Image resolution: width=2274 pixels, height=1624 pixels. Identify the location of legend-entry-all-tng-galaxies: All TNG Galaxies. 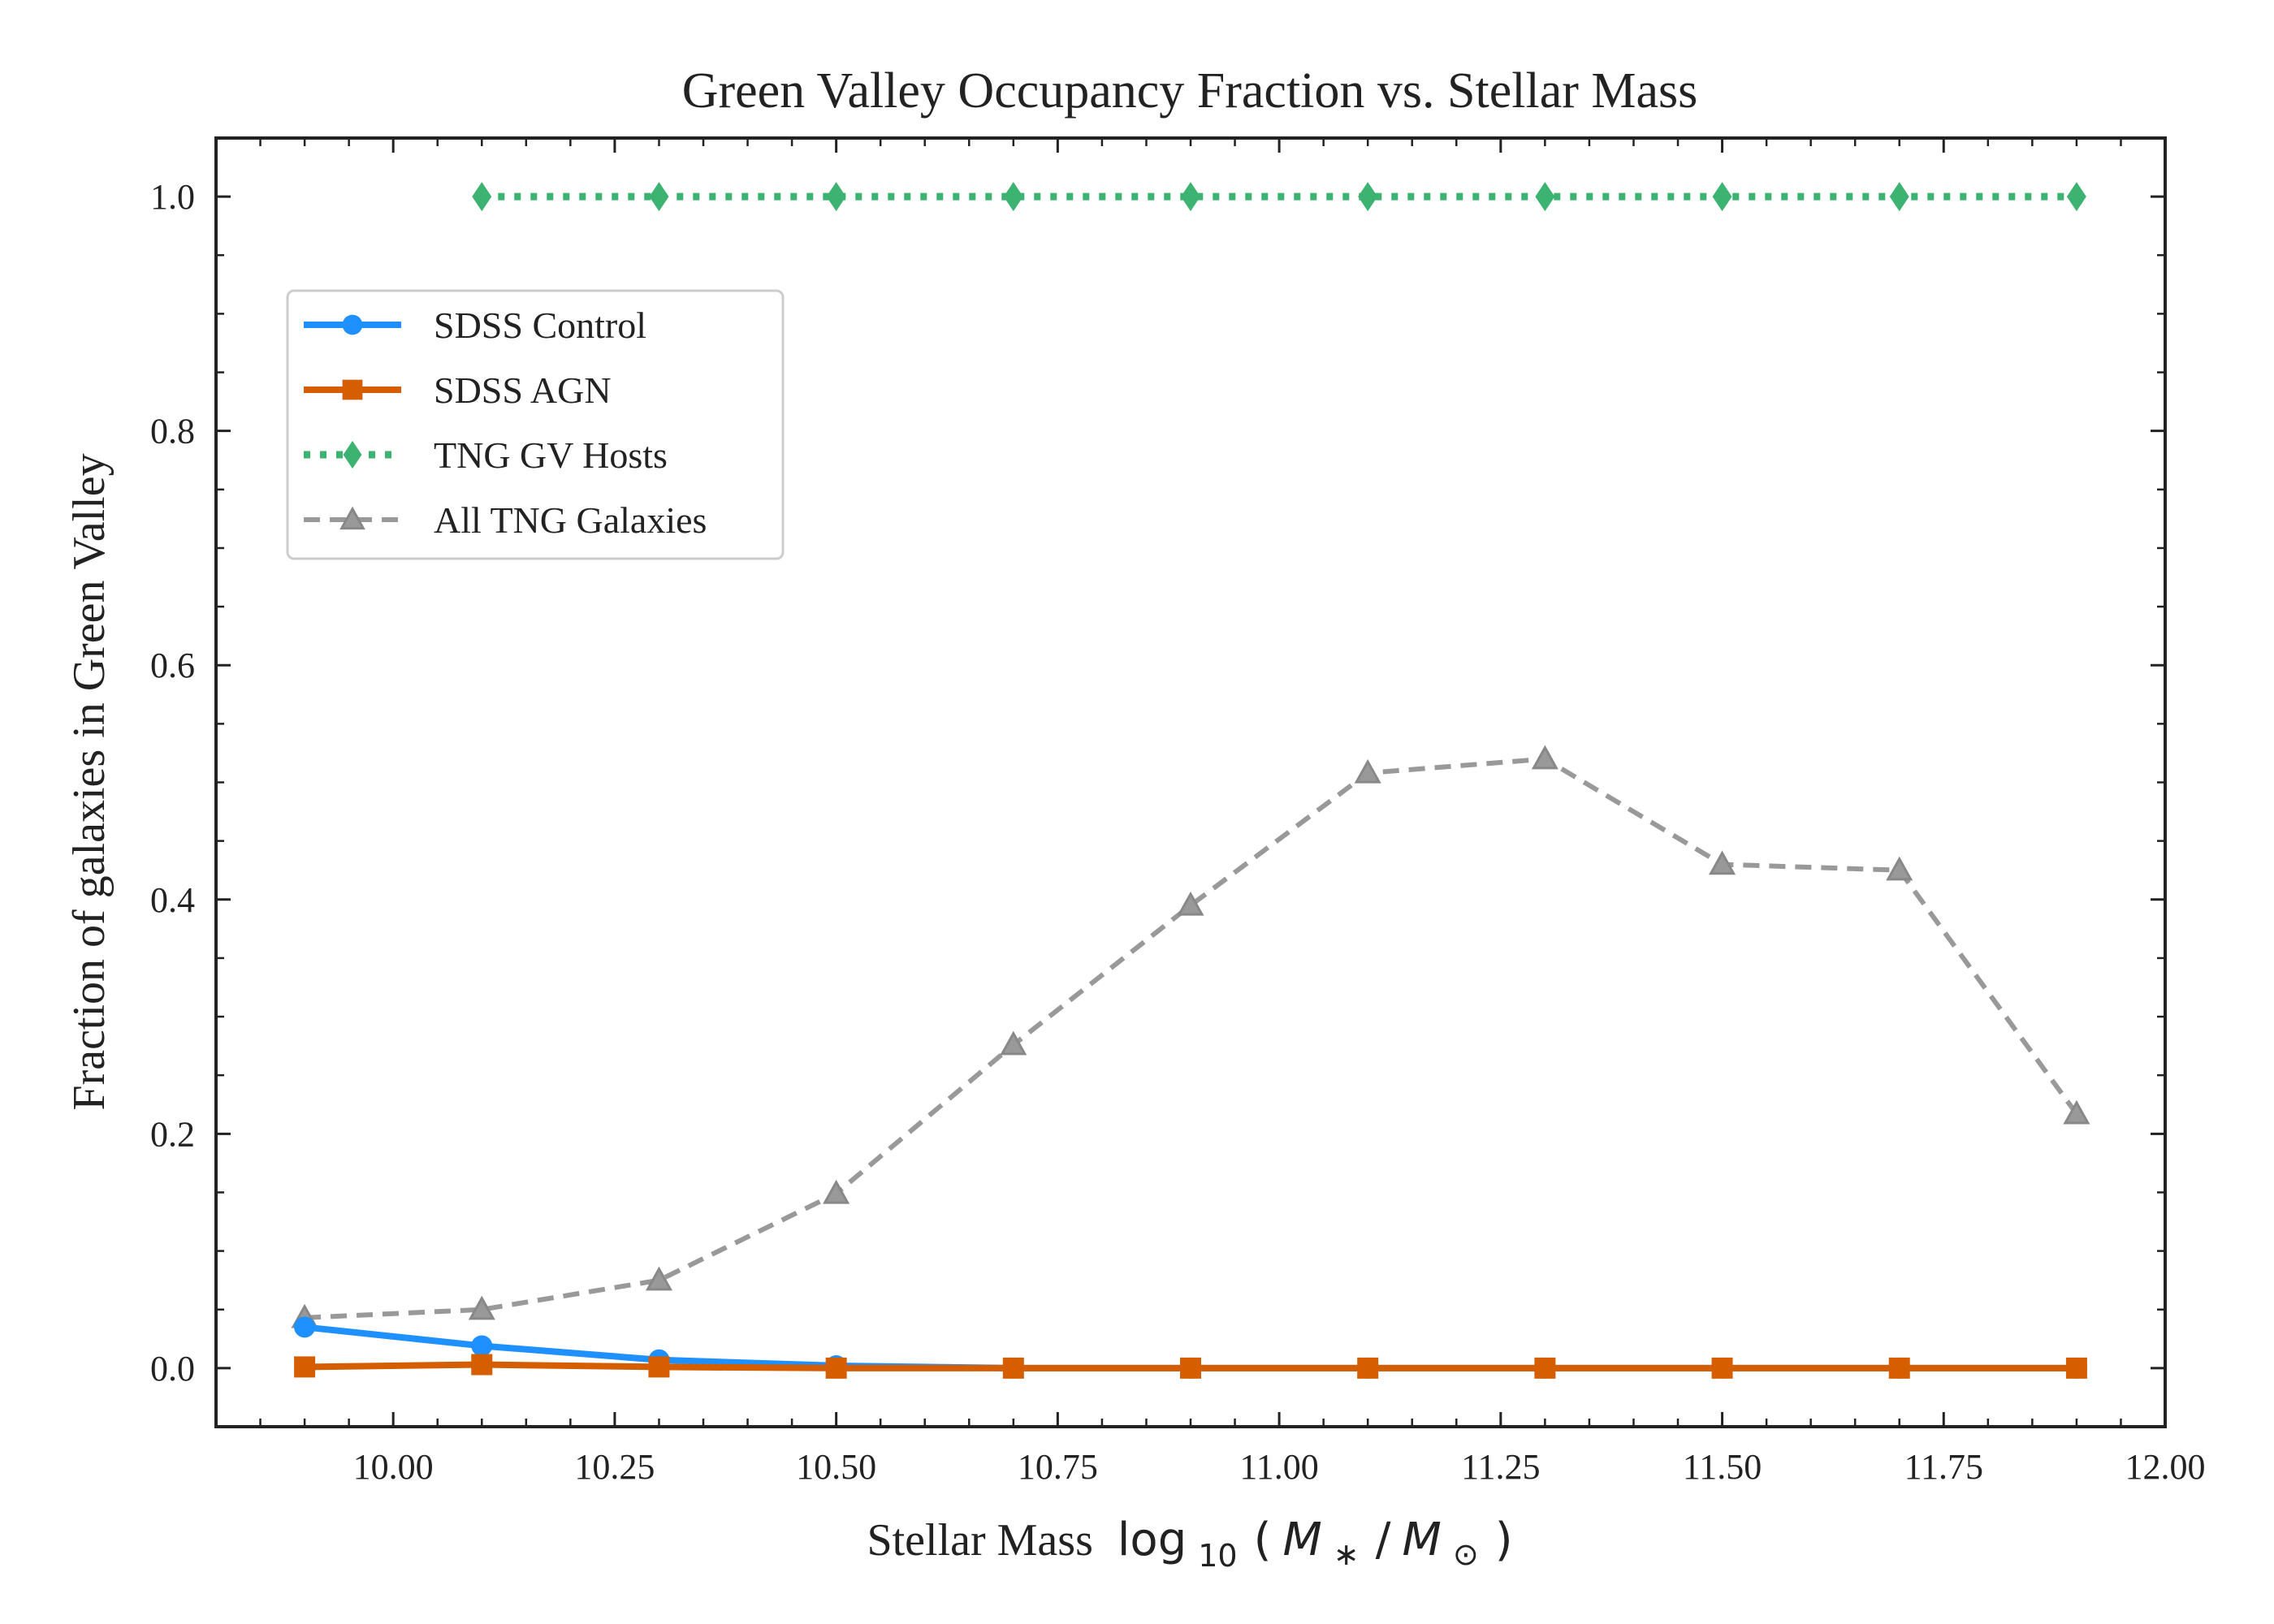
(505, 520).